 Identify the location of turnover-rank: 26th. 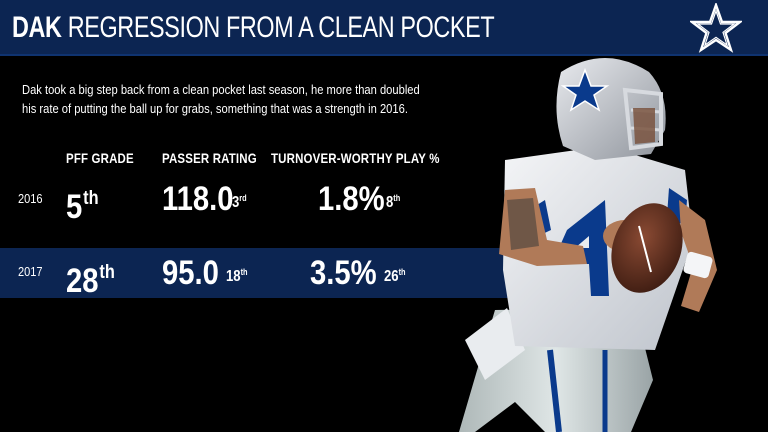
(395, 276).